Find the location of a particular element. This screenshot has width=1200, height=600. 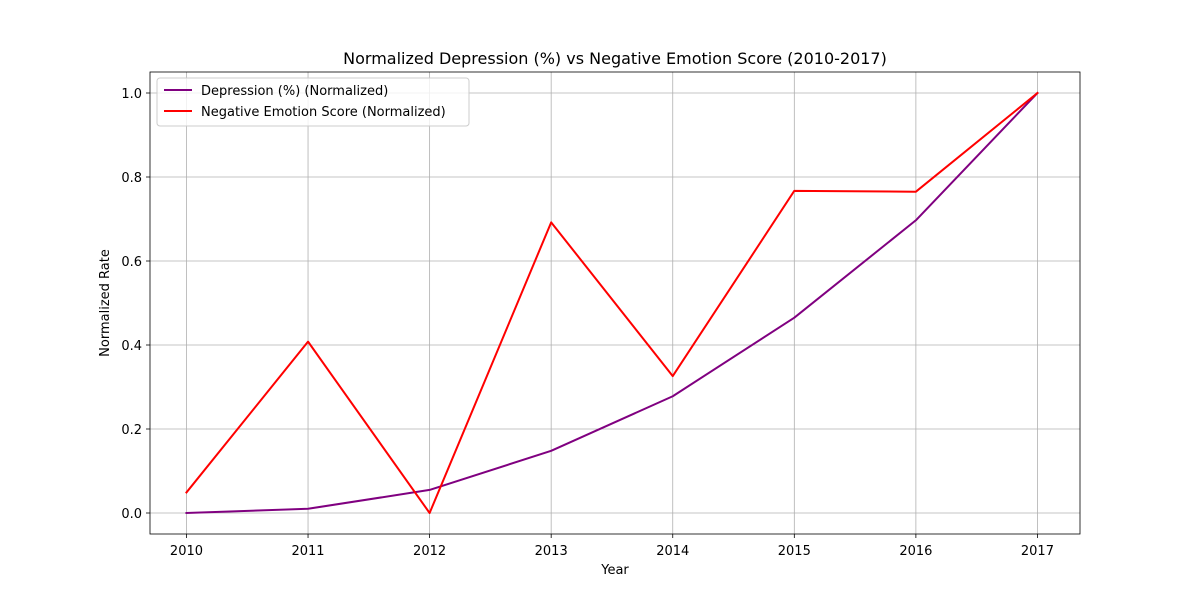

legend-box is located at coordinates (313, 102).